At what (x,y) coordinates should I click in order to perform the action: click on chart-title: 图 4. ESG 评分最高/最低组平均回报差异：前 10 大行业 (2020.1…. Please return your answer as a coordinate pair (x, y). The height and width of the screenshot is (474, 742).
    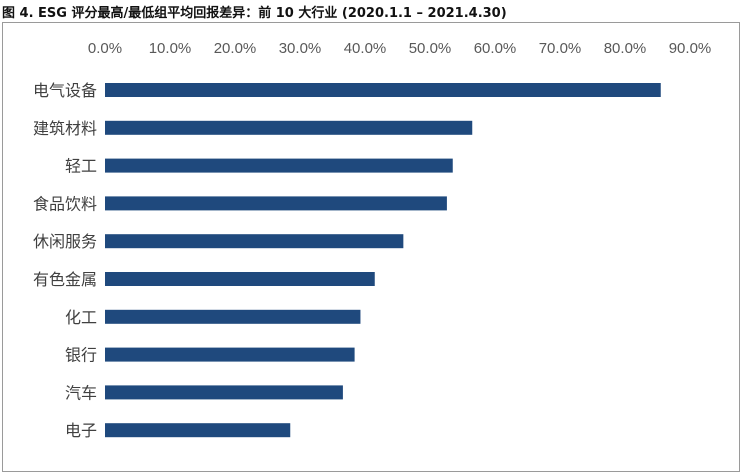
    Looking at the image, I should click on (254, 13).